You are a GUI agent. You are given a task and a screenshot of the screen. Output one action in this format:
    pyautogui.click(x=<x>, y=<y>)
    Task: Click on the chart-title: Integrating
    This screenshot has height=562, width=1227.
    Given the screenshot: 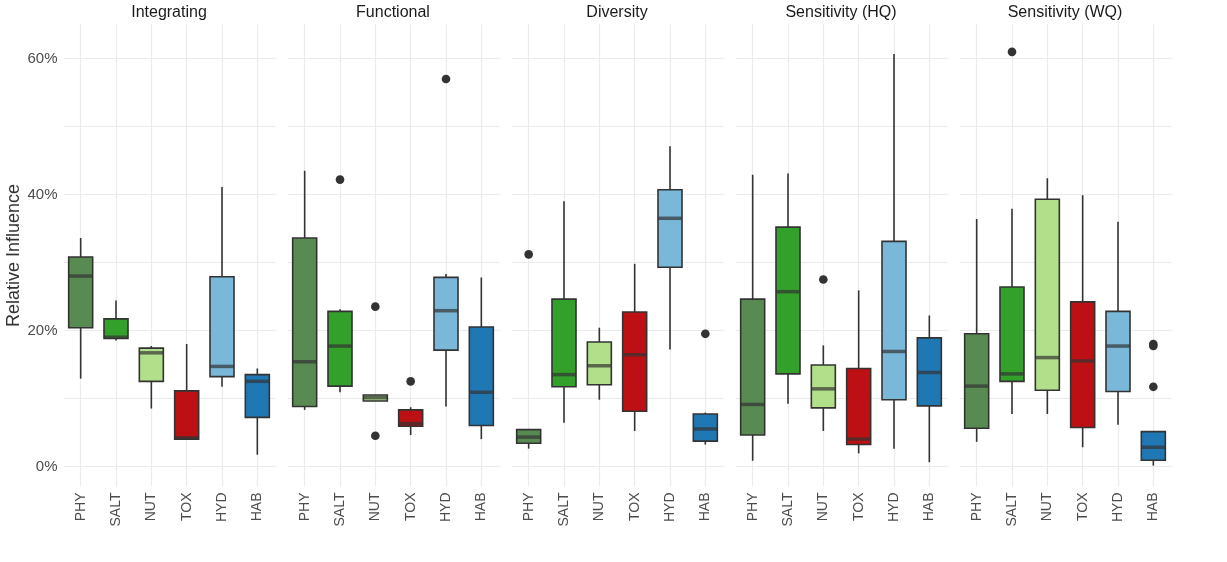 What is the action you would take?
    pyautogui.click(x=169, y=11)
    